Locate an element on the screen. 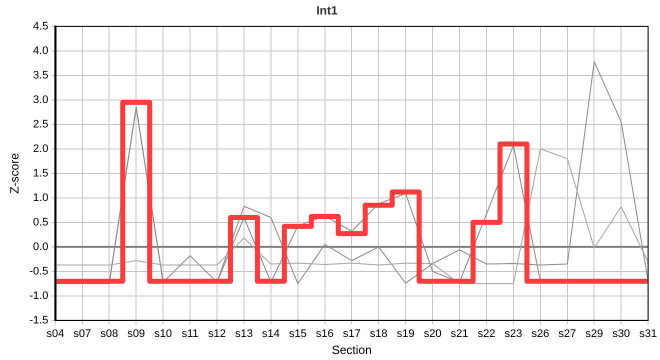  y-tick-label: 2.5 is located at coordinates (40, 124).